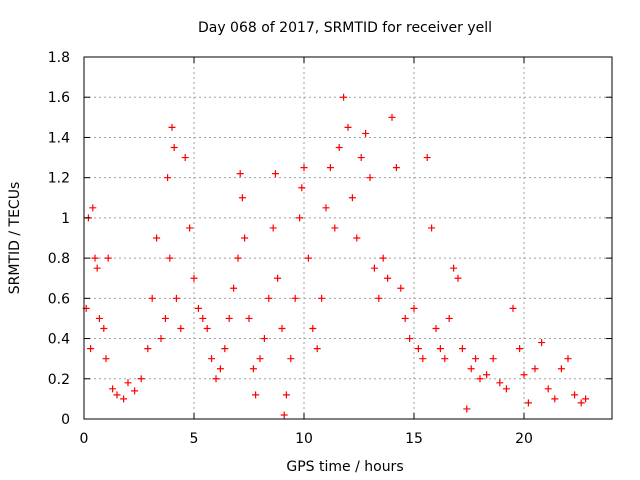 The height and width of the screenshot is (480, 640). What do you see at coordinates (344, 467) in the screenshot?
I see `x-axis-label: GPS time / hours` at bounding box center [344, 467].